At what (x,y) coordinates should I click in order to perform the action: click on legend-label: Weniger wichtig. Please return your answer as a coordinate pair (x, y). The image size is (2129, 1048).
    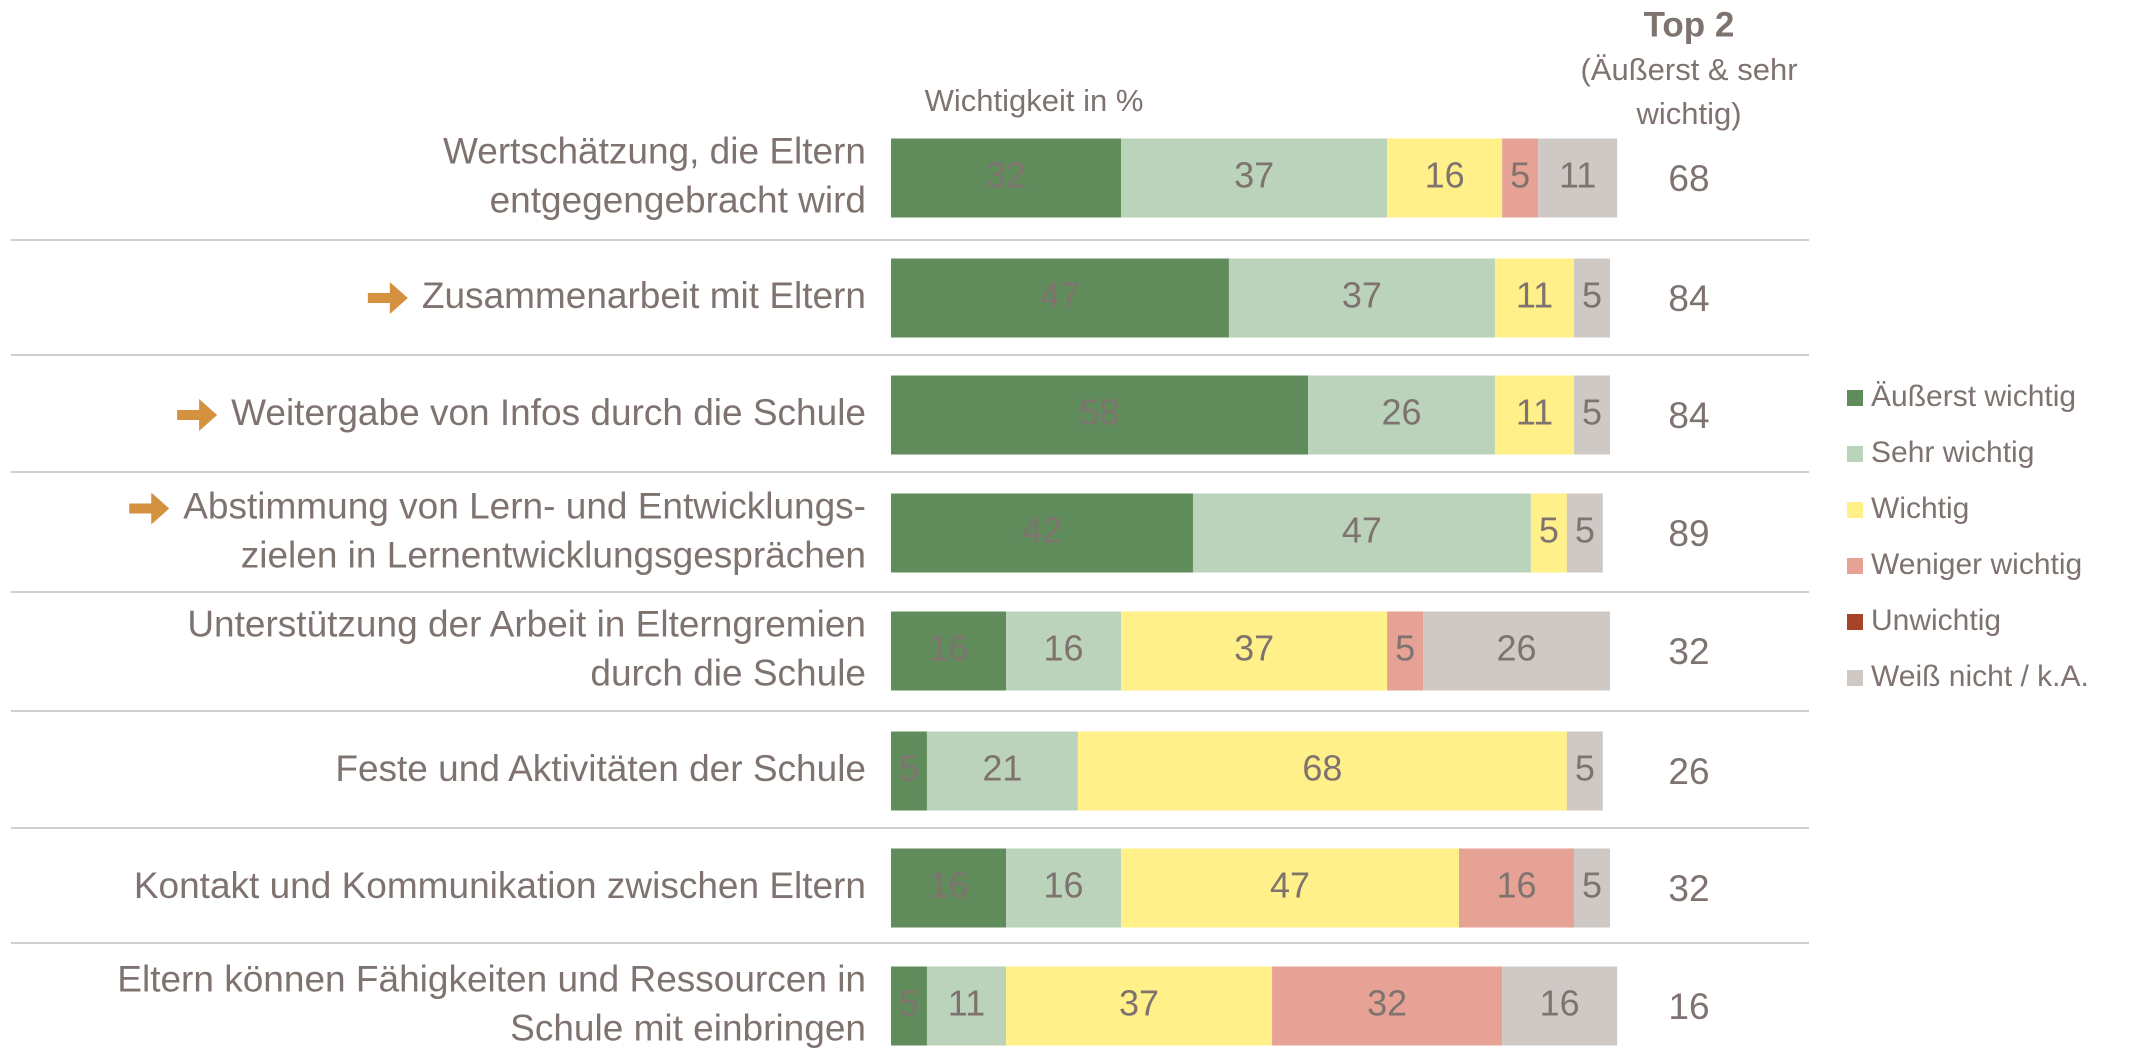
    Looking at the image, I should click on (1976, 564).